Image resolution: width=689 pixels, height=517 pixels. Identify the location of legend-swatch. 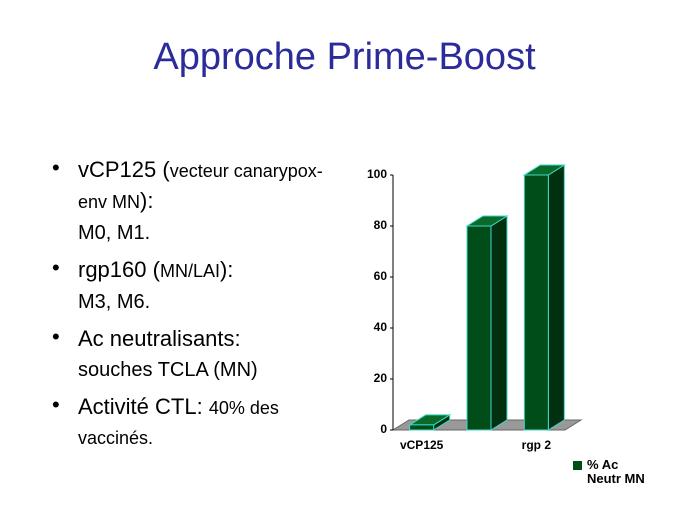
(577, 465).